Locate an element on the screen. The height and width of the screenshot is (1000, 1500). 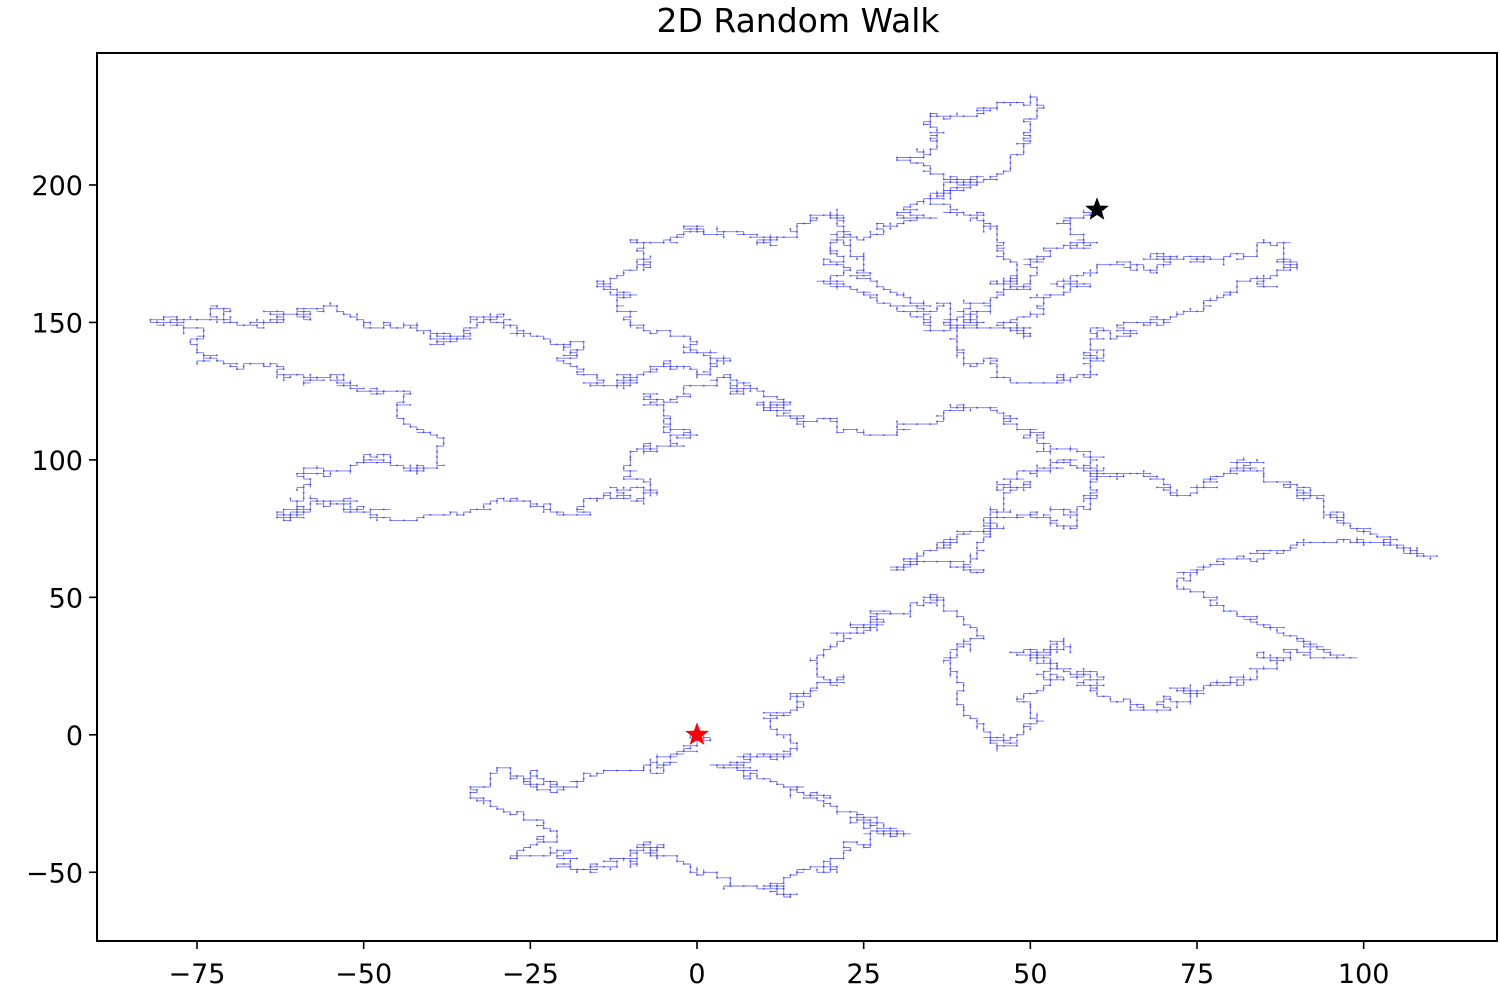
x-tick-label: 100 is located at coordinates (1364, 974).